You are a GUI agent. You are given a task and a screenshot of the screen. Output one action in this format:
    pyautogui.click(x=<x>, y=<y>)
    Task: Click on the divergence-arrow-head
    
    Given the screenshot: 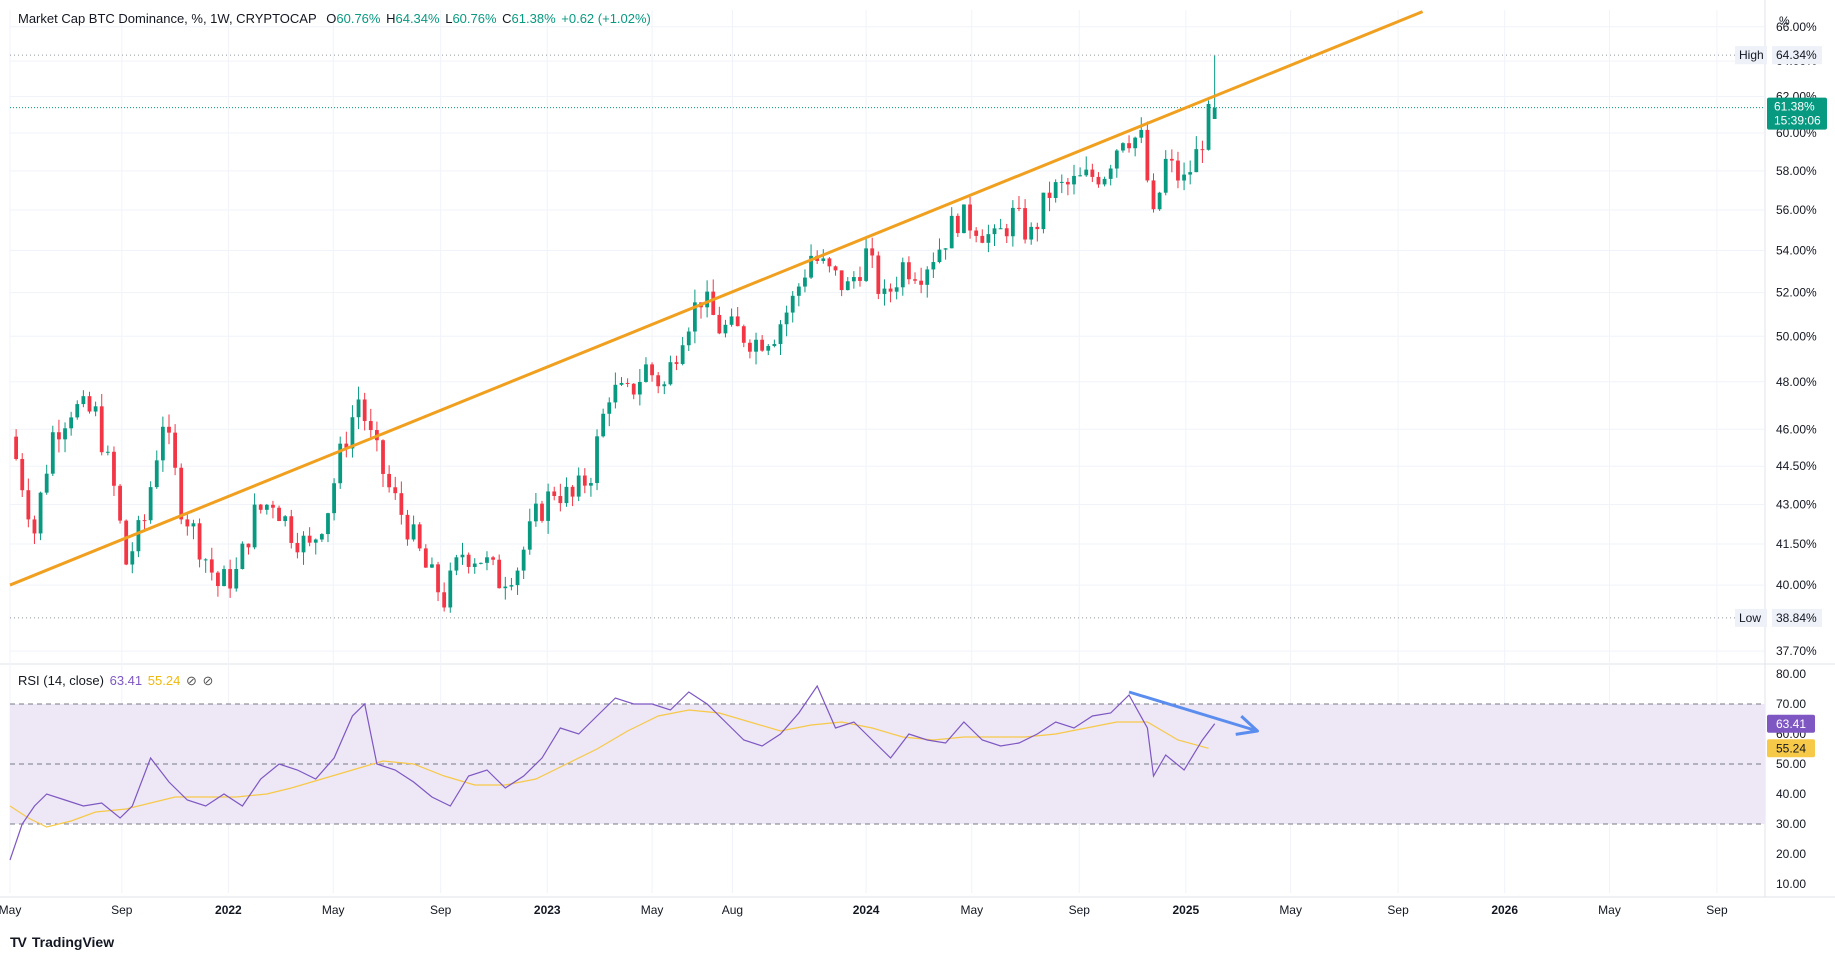 What is the action you would take?
    pyautogui.click(x=1247, y=725)
    